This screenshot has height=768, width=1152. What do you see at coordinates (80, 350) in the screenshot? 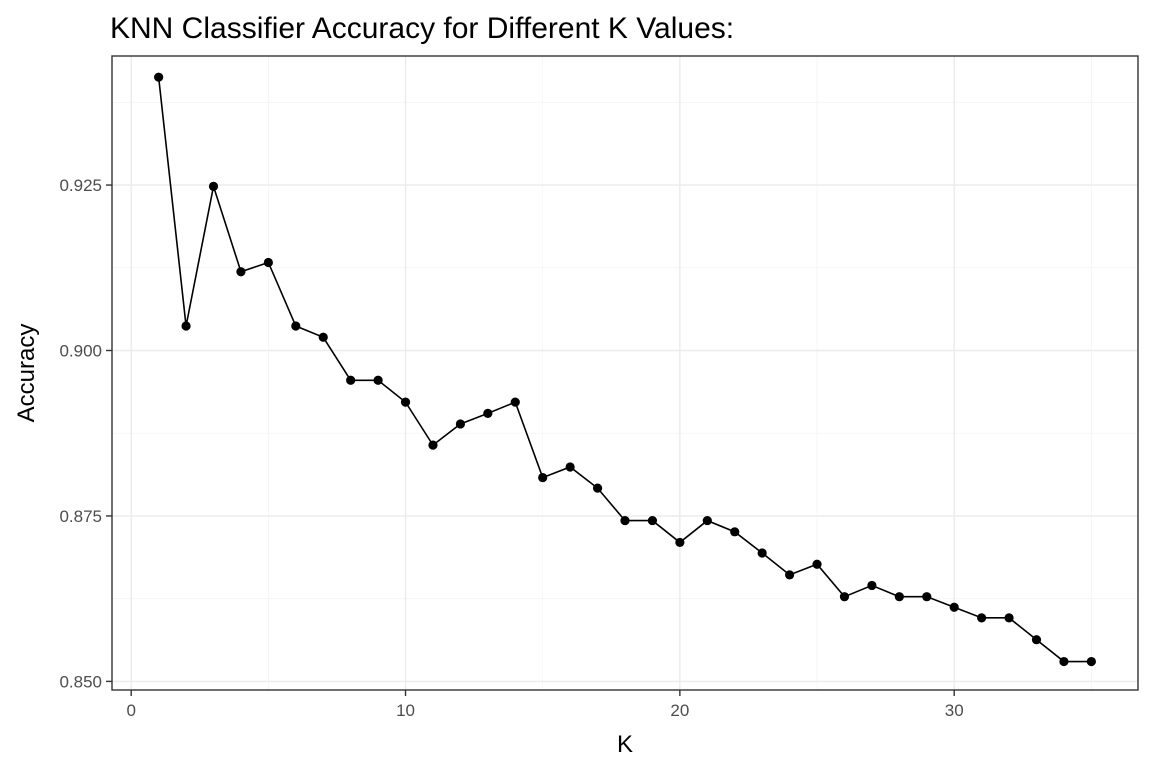
I see `y-tick-label: 0.900` at bounding box center [80, 350].